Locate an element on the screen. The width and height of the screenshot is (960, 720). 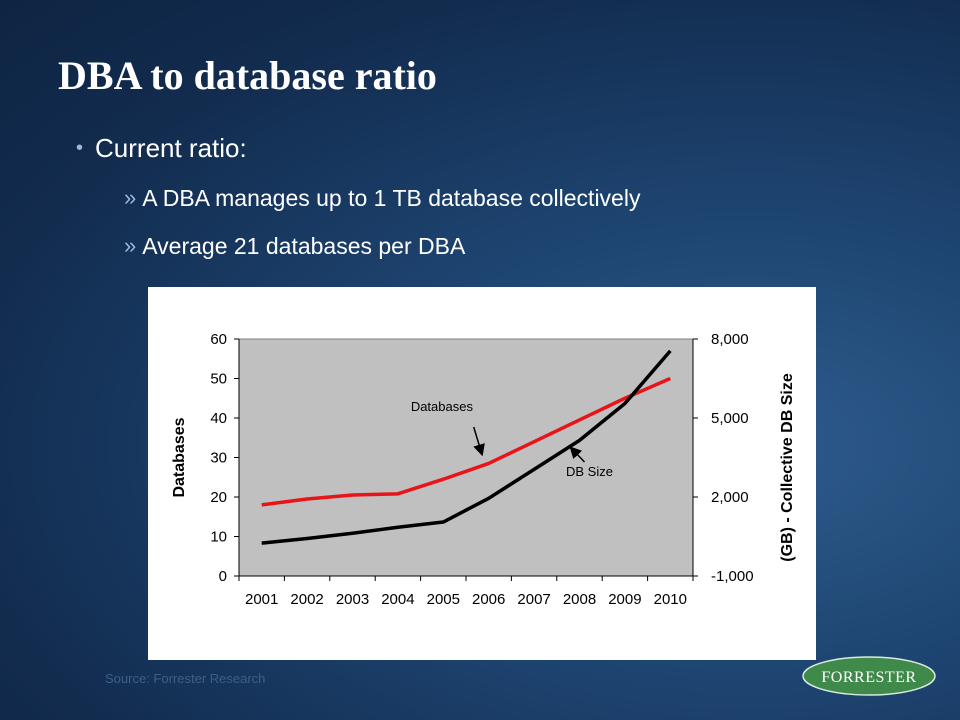
left-tick-label: 40 is located at coordinates (218, 418).